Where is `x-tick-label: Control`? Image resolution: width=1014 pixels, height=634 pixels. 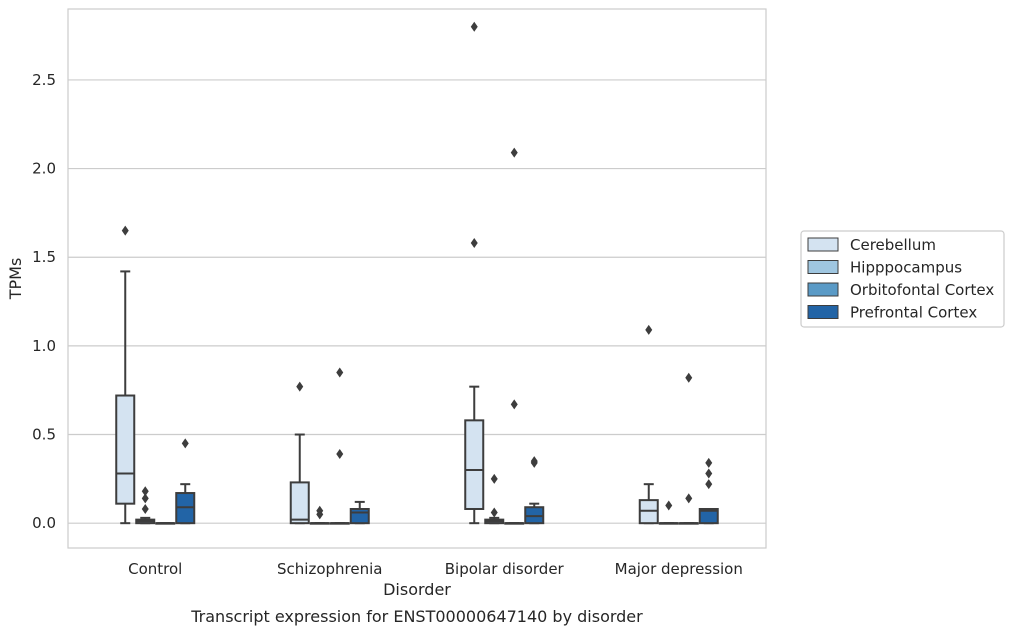 x-tick-label: Control is located at coordinates (155, 569).